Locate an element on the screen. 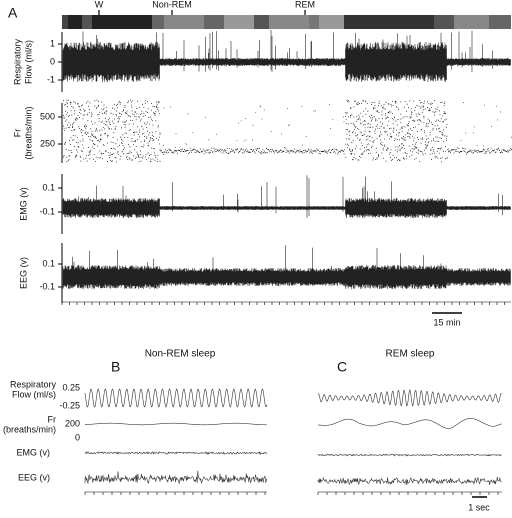 The width and height of the screenshot is (512, 518). y-tick-label: 200 is located at coordinates (72, 423).